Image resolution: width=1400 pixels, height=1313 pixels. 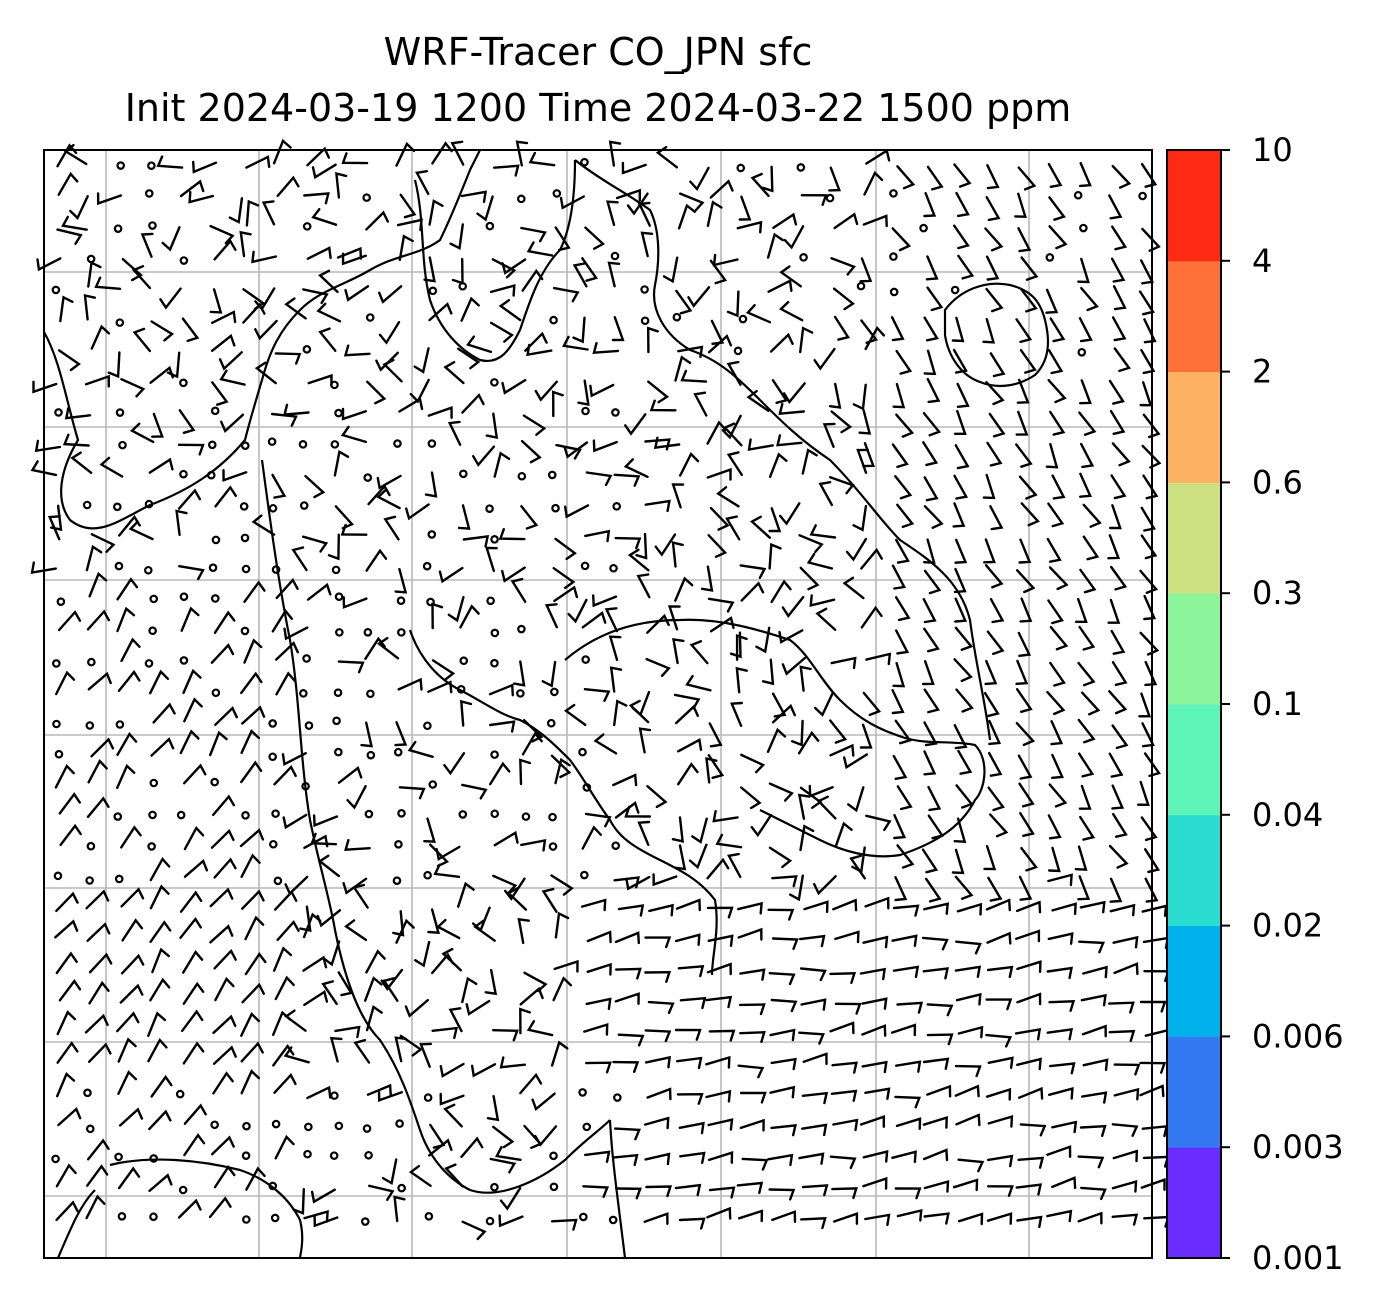 I want to click on coastline-north-inlet, so click(x=495, y=261).